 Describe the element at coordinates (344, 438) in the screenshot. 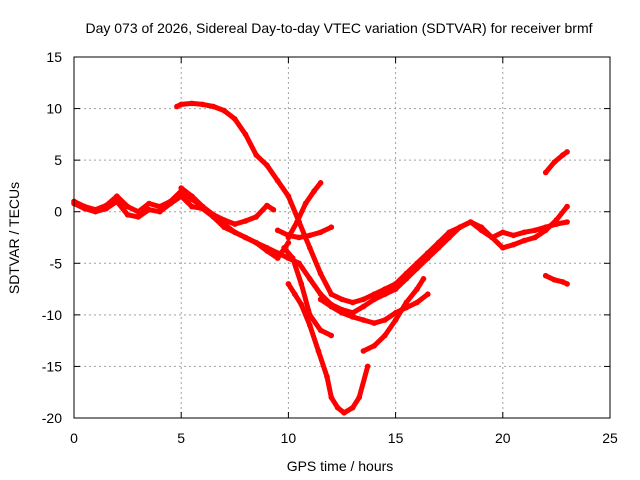

I see `x-tick-labels: 0 5 10 15 20 25` at that location.